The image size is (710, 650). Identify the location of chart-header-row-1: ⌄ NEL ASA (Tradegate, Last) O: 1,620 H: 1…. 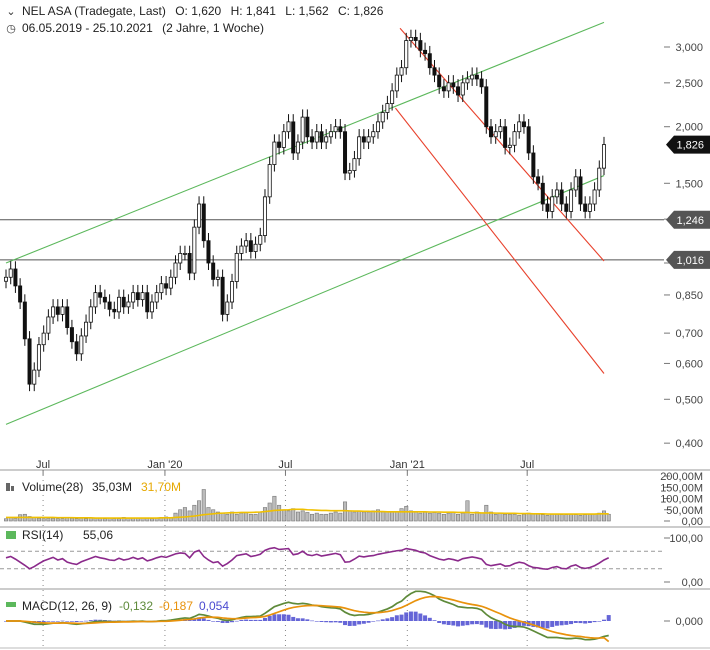
(197, 11).